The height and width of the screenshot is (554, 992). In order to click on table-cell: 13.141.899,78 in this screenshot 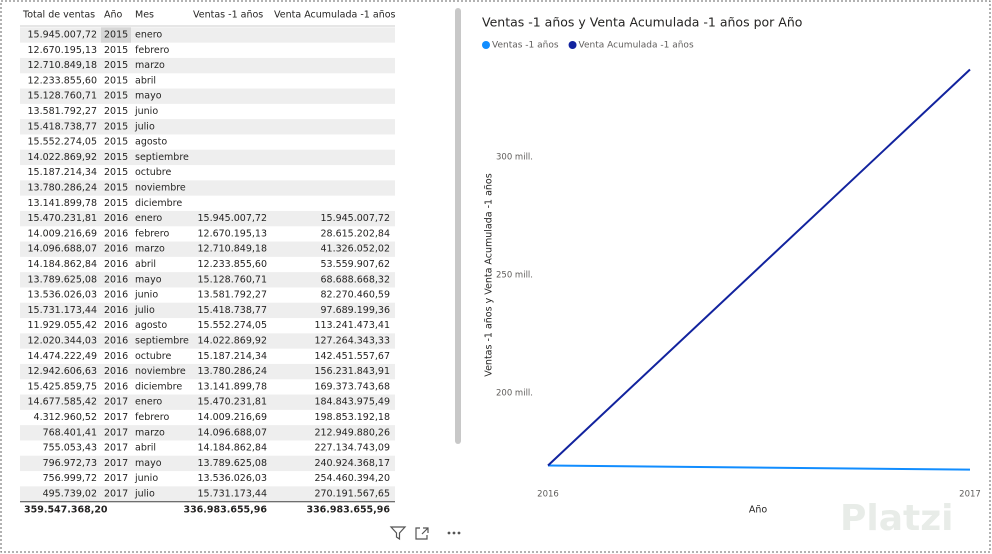, I will do `click(62, 203)`.